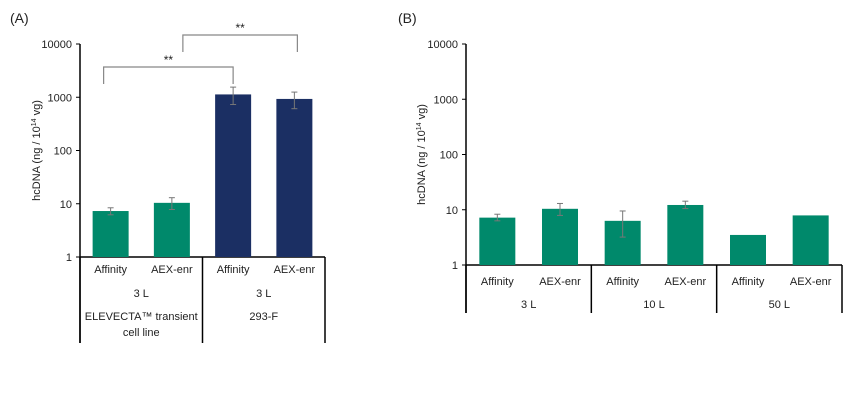 Image resolution: width=854 pixels, height=417 pixels. I want to click on subgroup-label: ELEVECTA™ transient, so click(141, 317).